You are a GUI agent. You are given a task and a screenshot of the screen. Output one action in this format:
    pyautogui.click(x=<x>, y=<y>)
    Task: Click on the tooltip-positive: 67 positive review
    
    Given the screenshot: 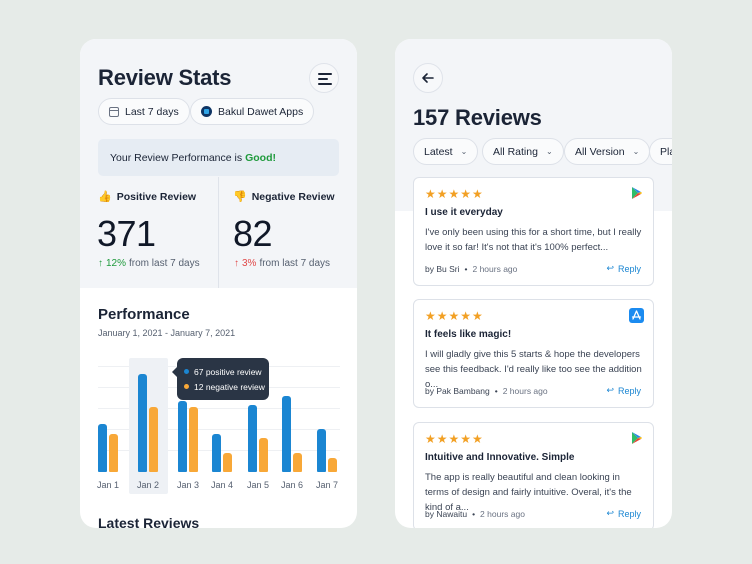 What is the action you would take?
    pyautogui.click(x=228, y=371)
    